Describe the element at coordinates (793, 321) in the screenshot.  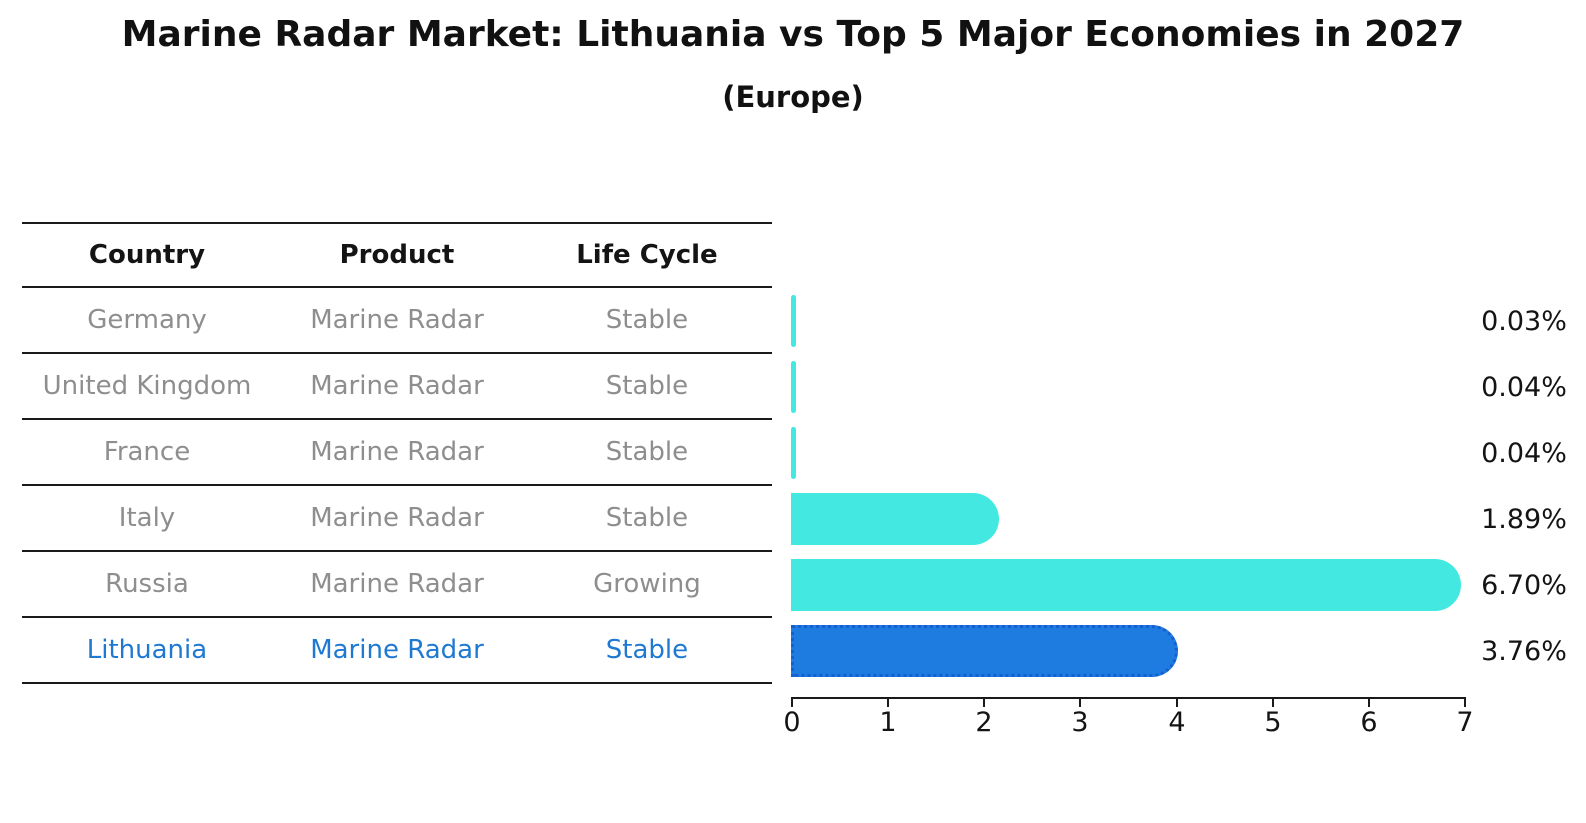
I see `bar-germany` at that location.